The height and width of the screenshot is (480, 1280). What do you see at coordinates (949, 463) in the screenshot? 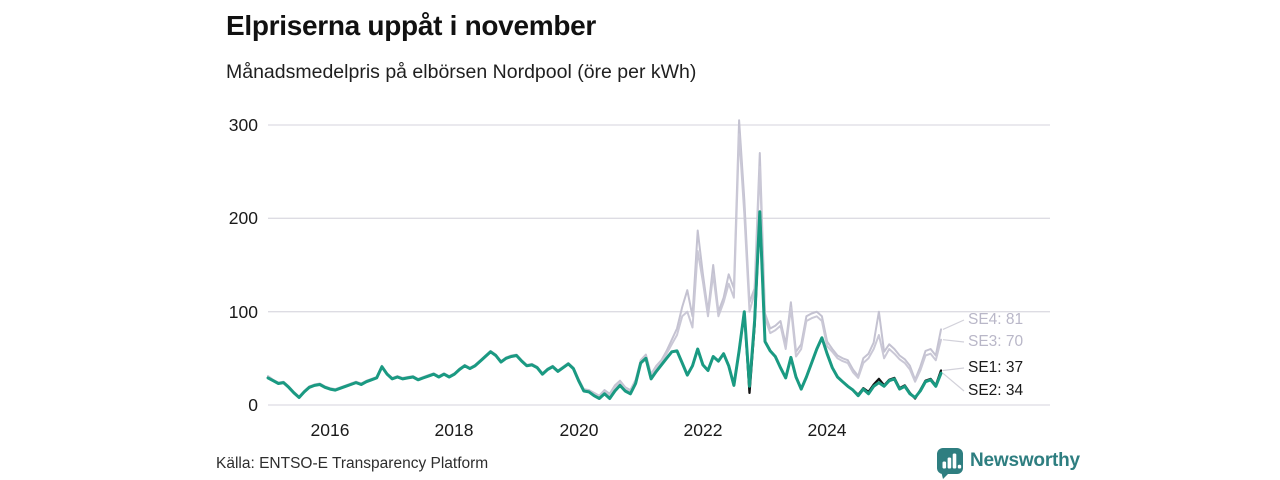
I see `logo-bar-medium-icon` at bounding box center [949, 463].